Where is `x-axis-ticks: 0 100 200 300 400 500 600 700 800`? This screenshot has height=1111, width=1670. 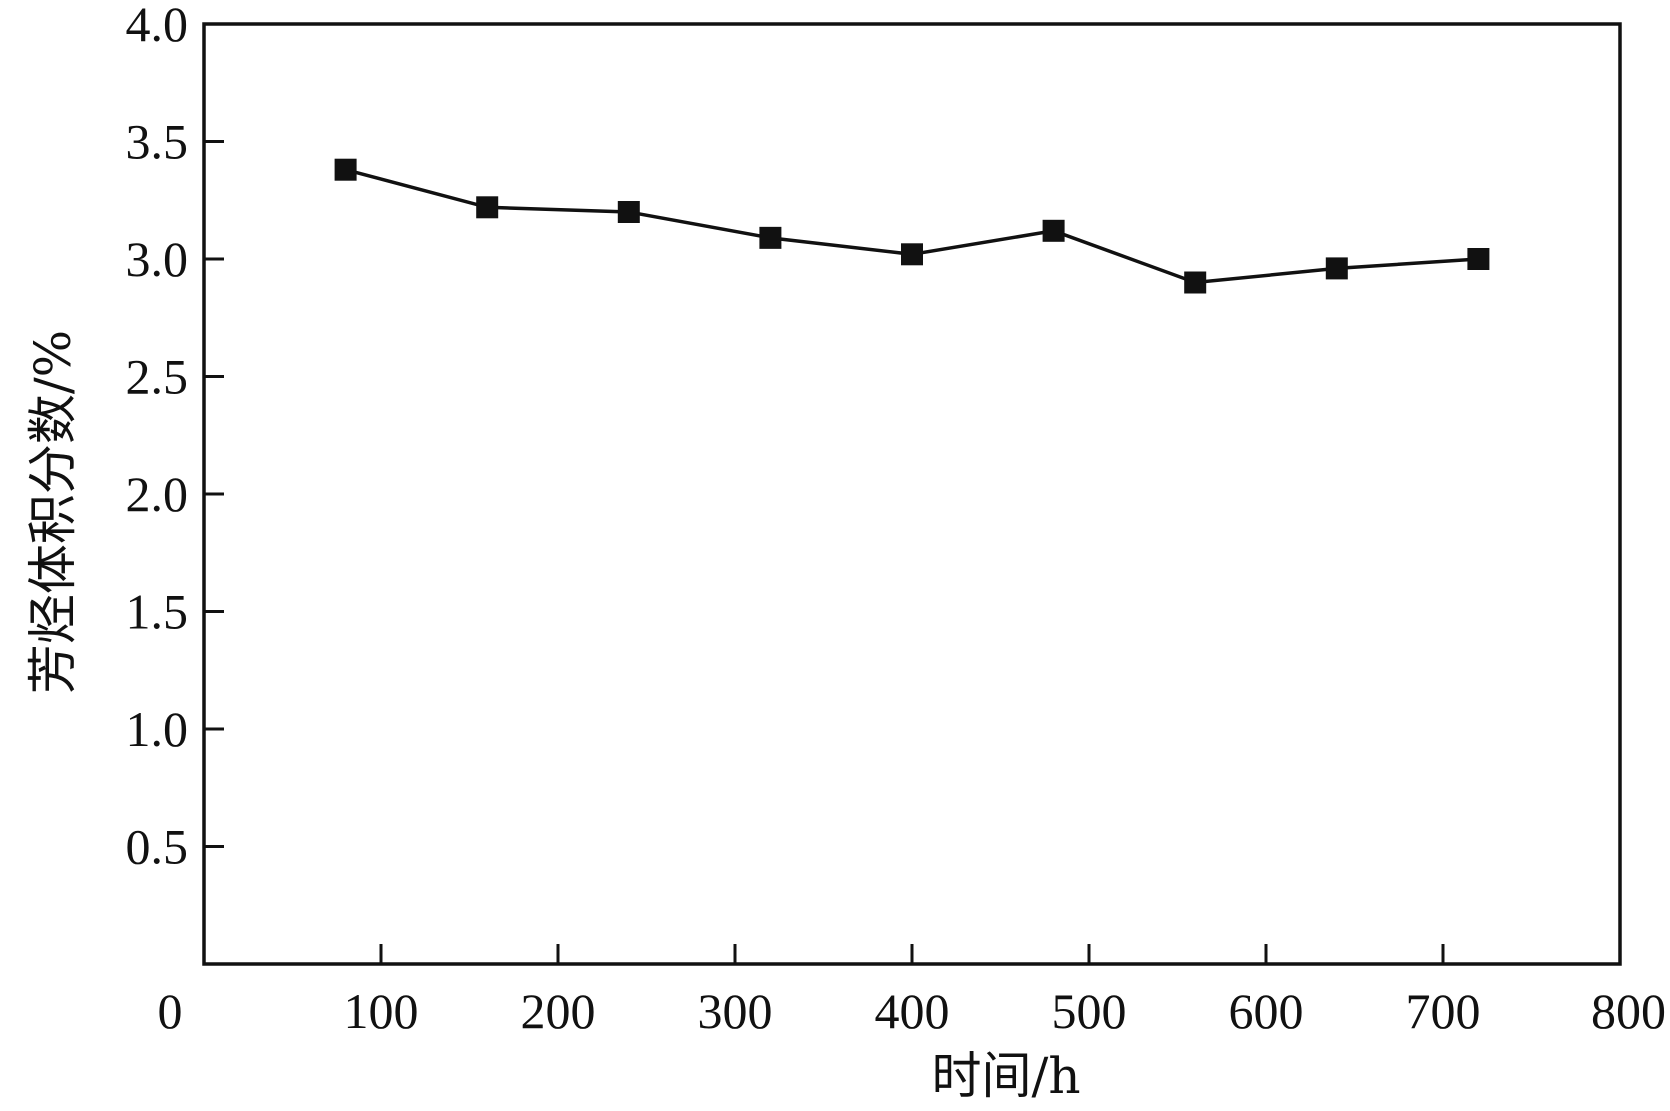 x-axis-ticks: 0 100 200 300 400 500 600 700 800 is located at coordinates (912, 991).